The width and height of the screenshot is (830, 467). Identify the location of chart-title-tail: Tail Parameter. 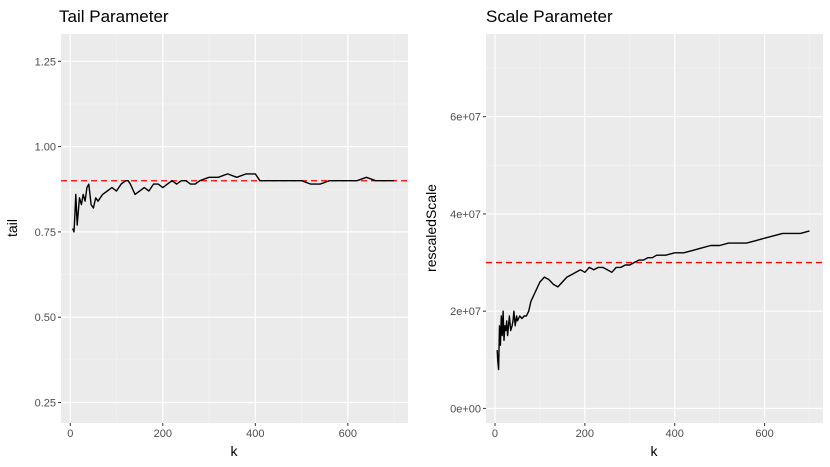
(114, 16).